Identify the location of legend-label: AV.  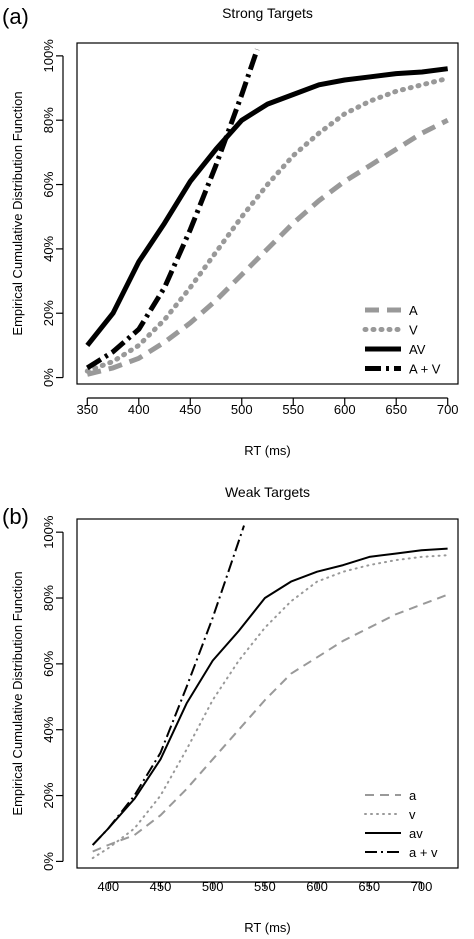
(417, 349).